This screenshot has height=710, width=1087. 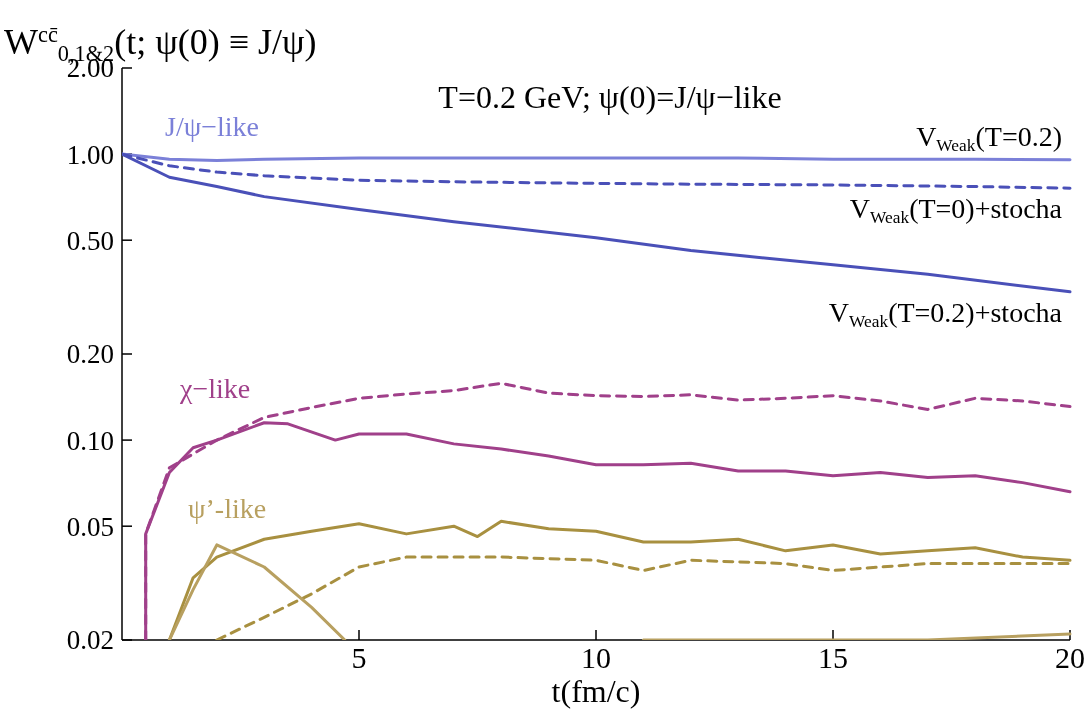 What do you see at coordinates (227, 508) in the screenshot?
I see `annotation: ψ’-like` at bounding box center [227, 508].